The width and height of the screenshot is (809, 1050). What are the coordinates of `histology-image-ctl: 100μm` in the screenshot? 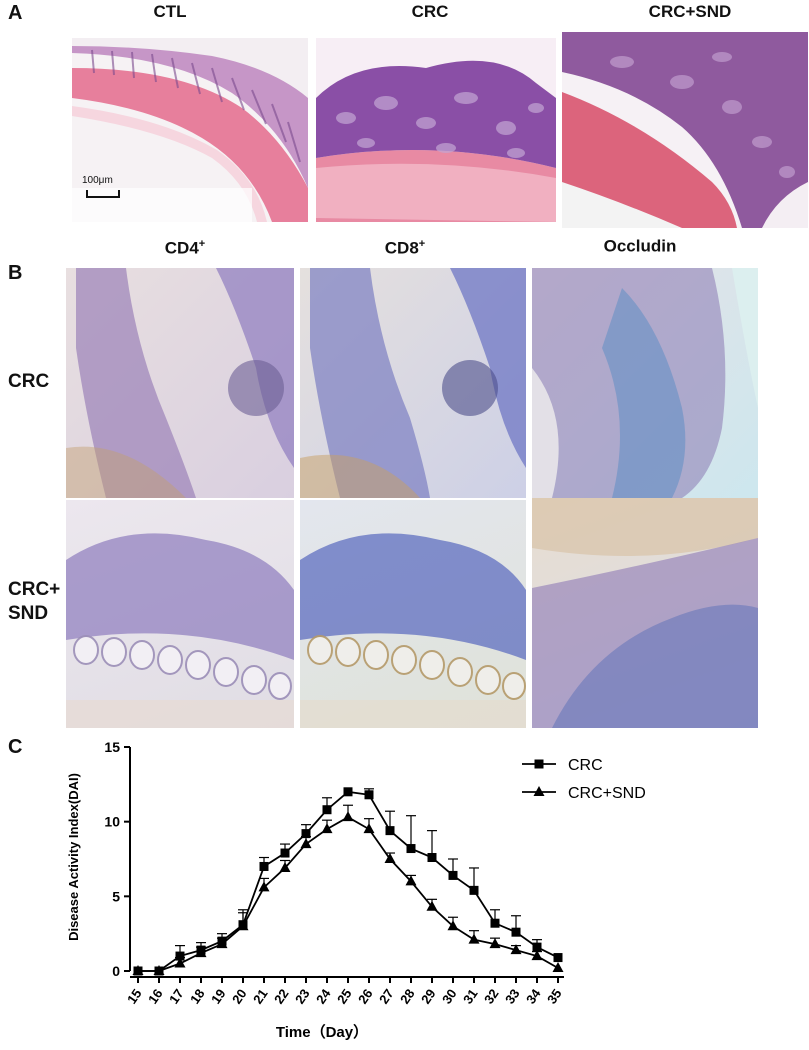 It's located at (190, 130).